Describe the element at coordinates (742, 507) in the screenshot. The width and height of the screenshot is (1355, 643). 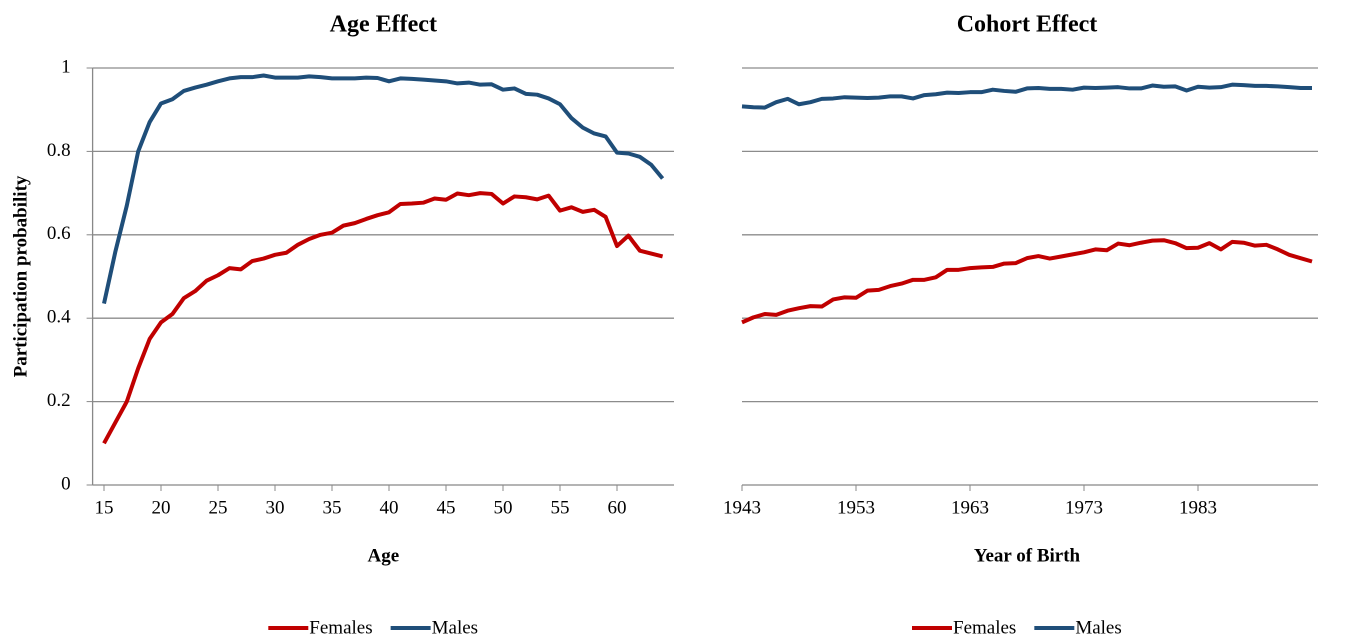
I see `x-tick-label: 1943` at that location.